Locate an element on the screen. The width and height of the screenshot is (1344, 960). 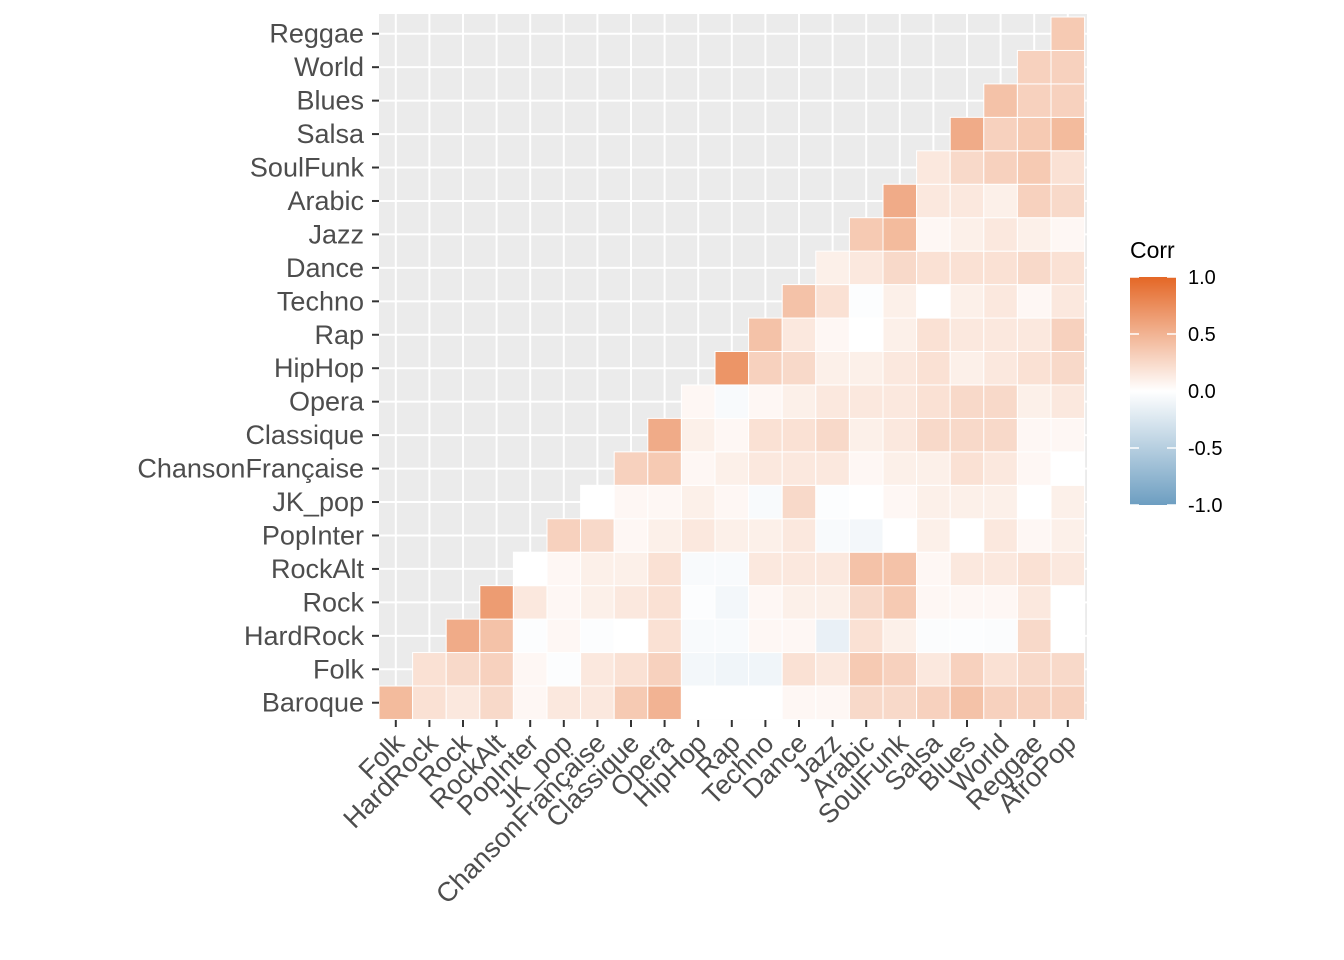
y-tick-label: Opera is located at coordinates (327, 402).